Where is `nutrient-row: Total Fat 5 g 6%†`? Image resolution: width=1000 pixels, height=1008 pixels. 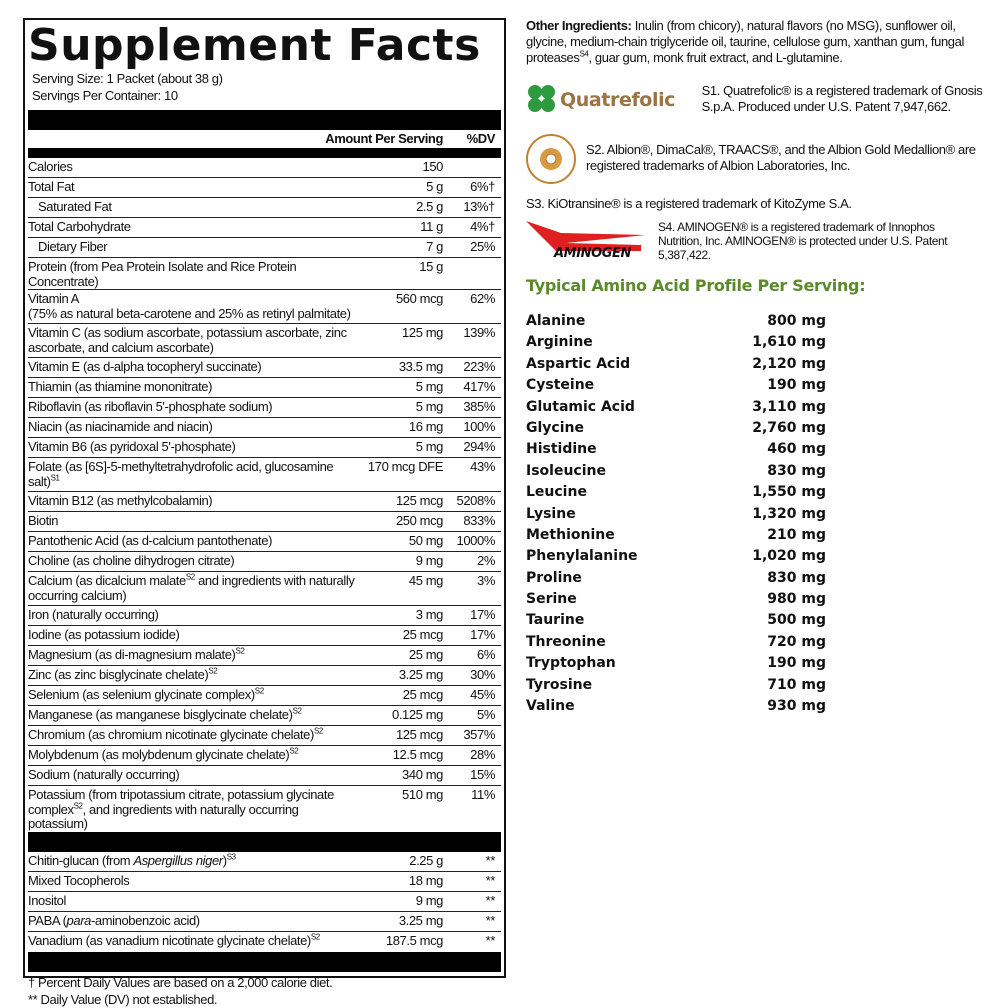
nutrient-row: Total Fat 5 g 6%† is located at coordinates (264, 188).